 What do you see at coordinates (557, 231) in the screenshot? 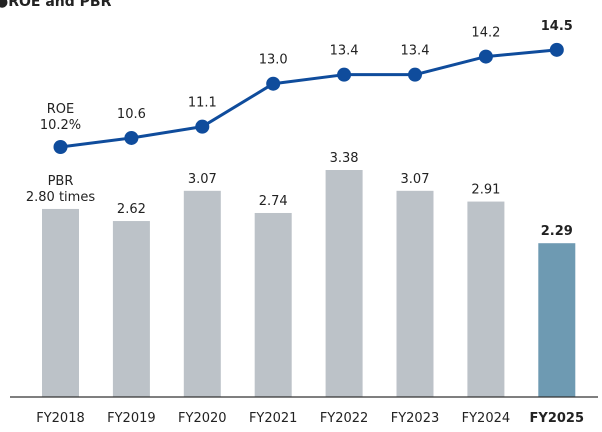
I see `pbr-label-fy2025: 2.29` at bounding box center [557, 231].